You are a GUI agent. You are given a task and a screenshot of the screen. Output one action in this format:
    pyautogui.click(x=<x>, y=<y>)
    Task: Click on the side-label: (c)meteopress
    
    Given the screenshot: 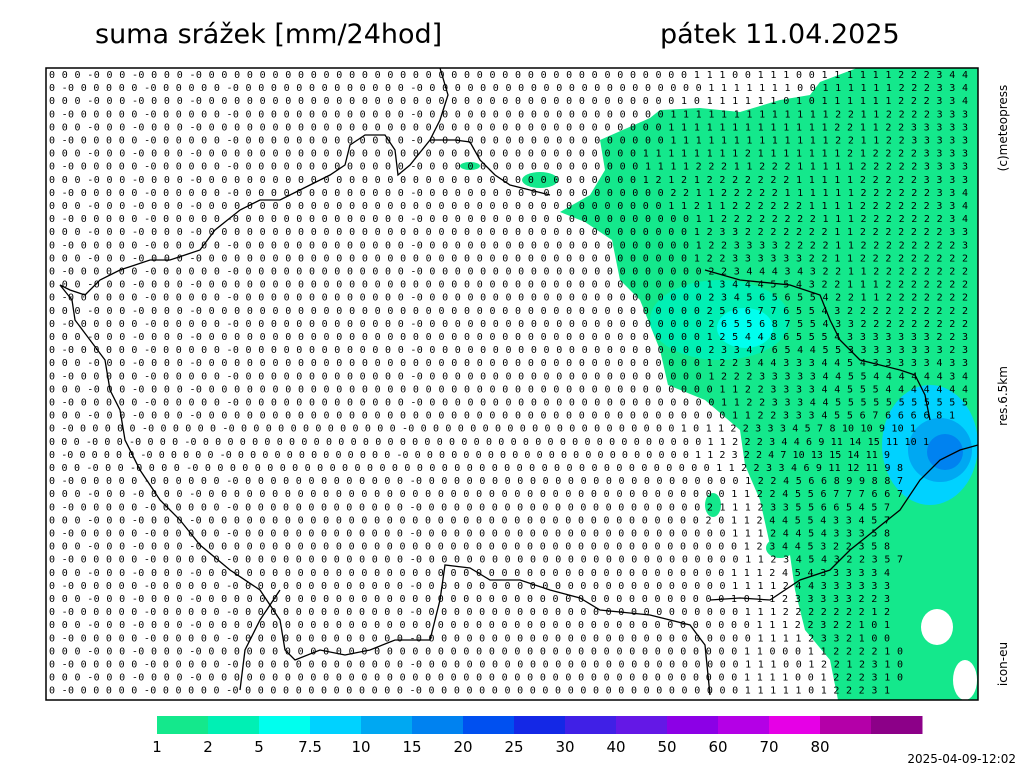 What is the action you would take?
    pyautogui.click(x=1003, y=128)
    